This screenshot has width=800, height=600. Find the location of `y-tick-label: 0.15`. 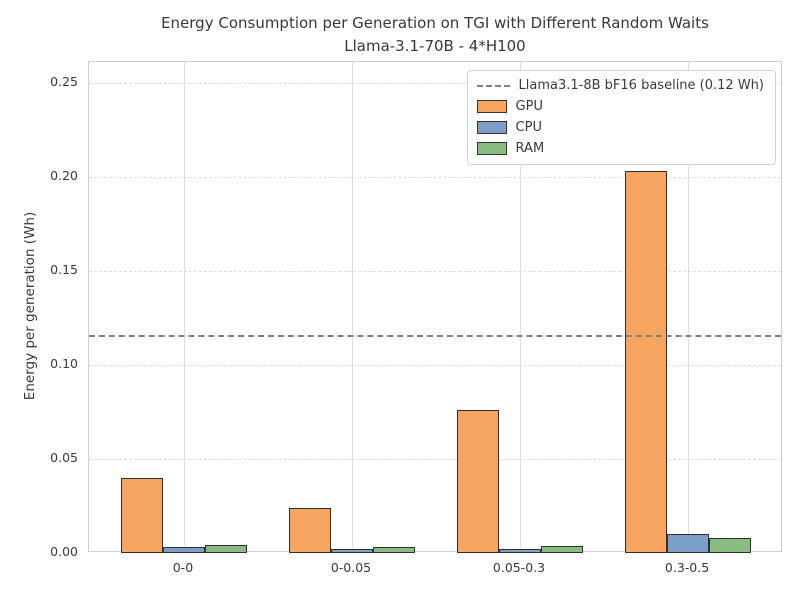

y-tick-label: 0.15 is located at coordinates (64, 269).